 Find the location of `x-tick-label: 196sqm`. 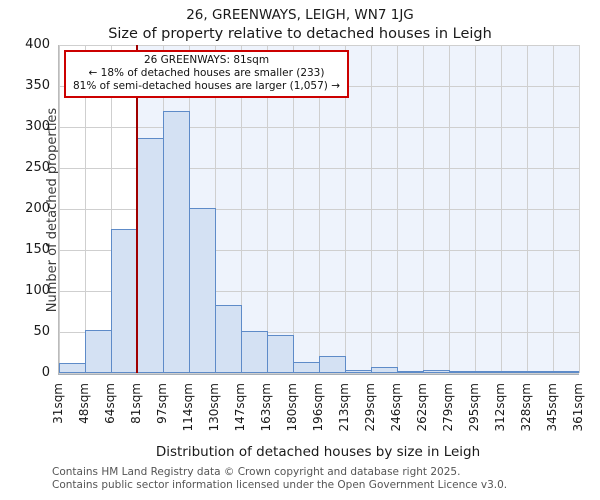

x-tick-label: 196sqm is located at coordinates (318, 407).